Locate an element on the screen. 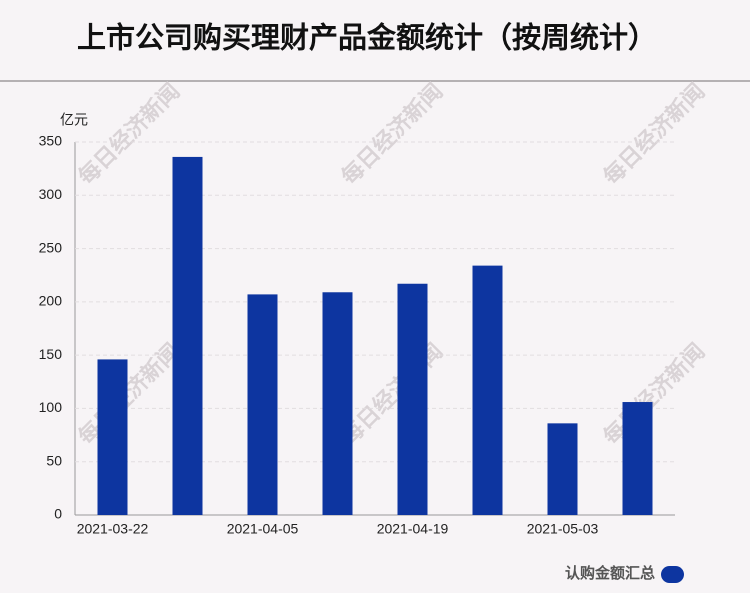 The width and height of the screenshot is (750, 593). legend-swatch is located at coordinates (672, 574).